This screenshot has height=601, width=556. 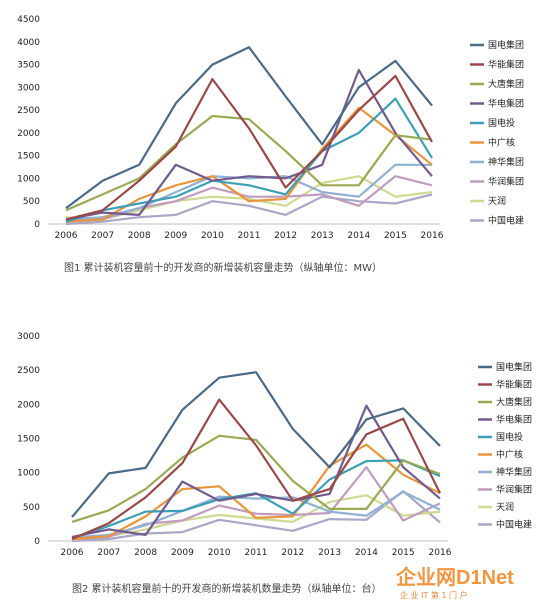 I want to click on chart-1-y-ticks: 0 500 1000 1500 2000 2500 3000 3500 4000 4500, so click(x=28, y=122).